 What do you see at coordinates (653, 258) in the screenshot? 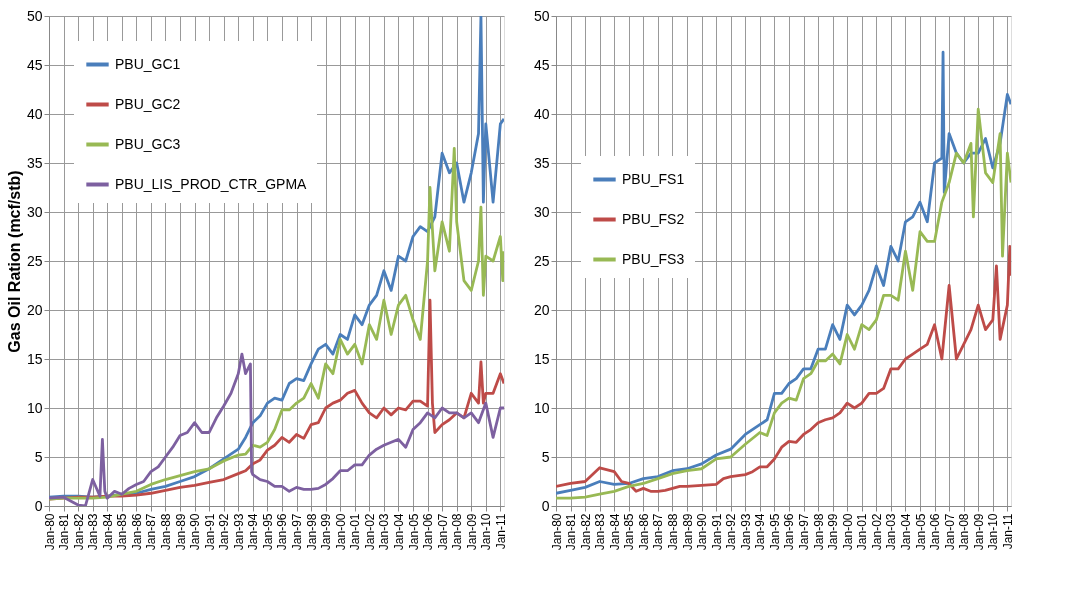
I see `legend-label: PBU_FS3` at bounding box center [653, 258].